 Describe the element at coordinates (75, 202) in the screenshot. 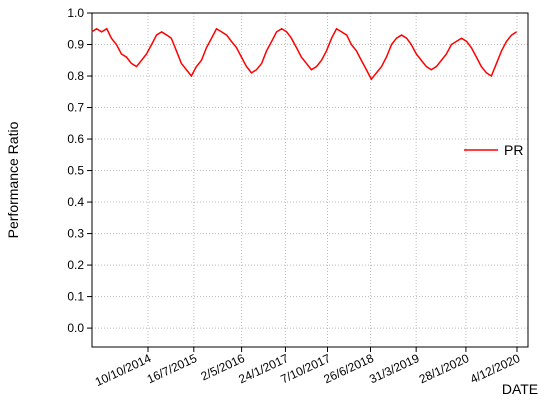

I see `y-tick-label: 0.4` at that location.